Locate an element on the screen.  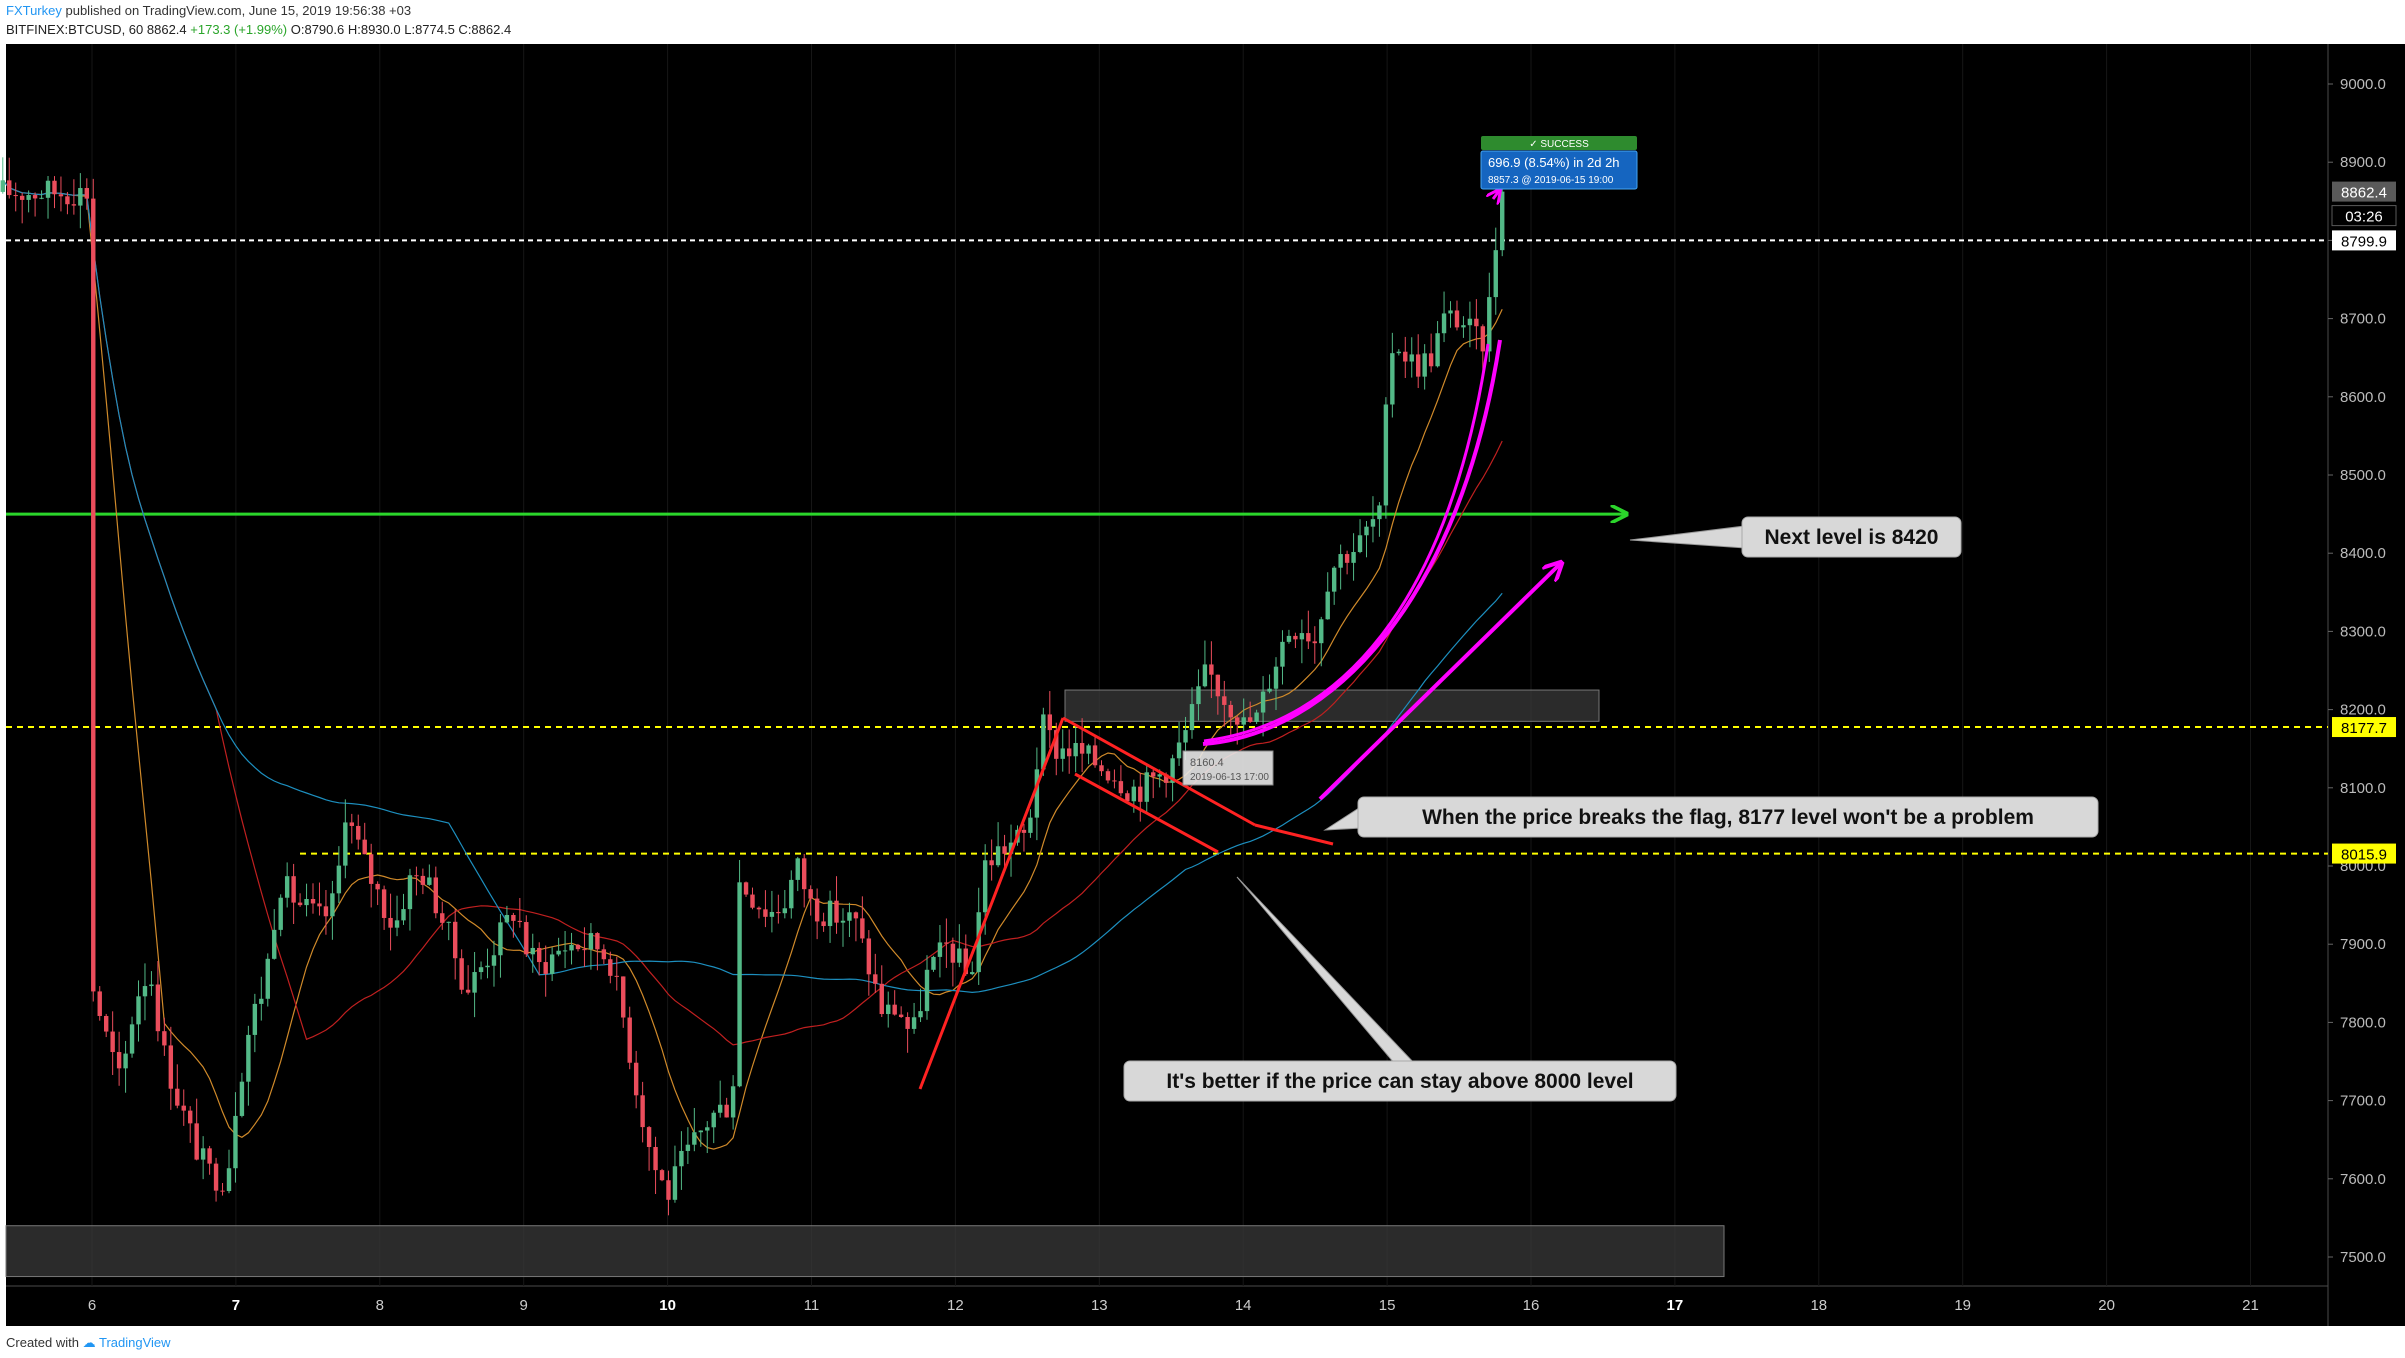
x-tick-label: 16 is located at coordinates (1531, 1305).